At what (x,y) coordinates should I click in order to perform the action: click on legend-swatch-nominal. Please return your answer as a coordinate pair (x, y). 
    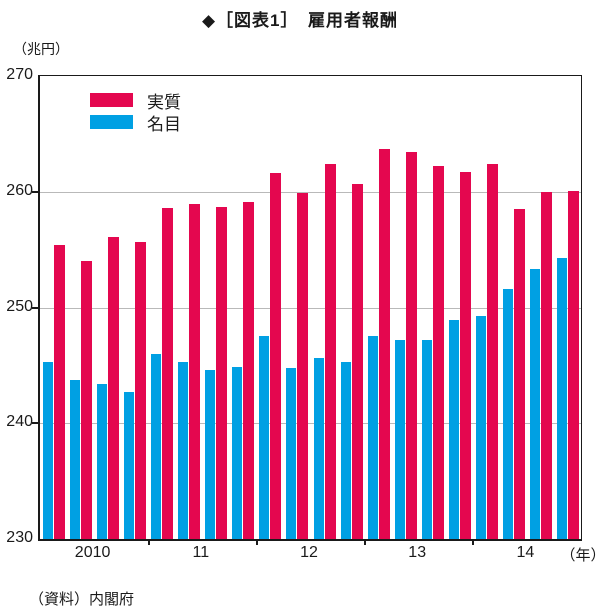
    Looking at the image, I should click on (111, 122).